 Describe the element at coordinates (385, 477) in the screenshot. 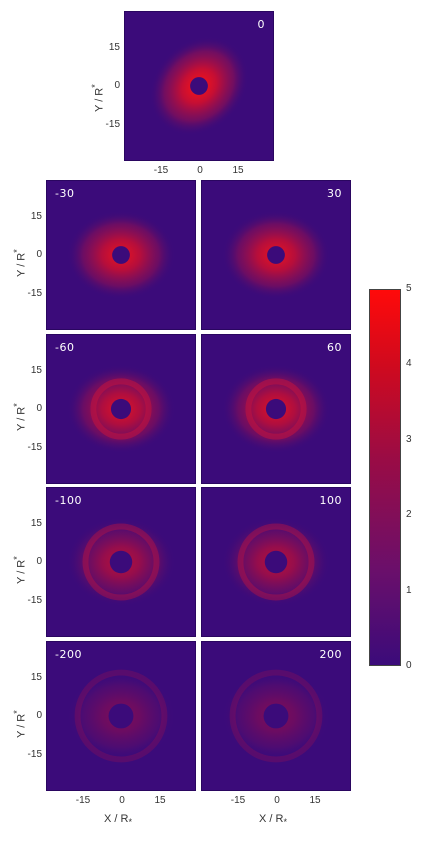

I see `colorbar` at that location.